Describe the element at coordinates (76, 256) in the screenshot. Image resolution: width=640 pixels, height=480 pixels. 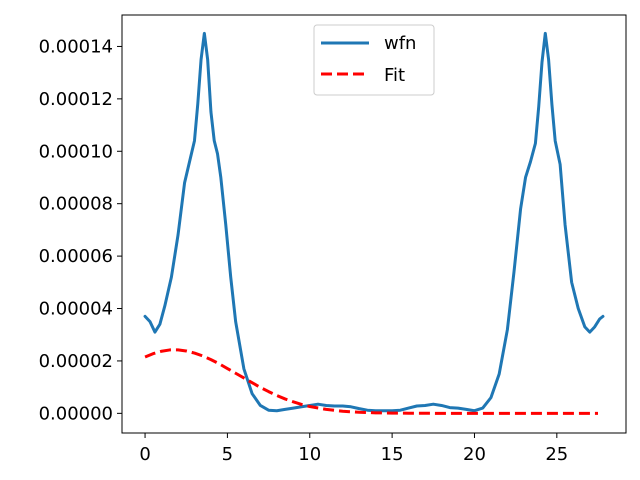
I see `y-tick-label: 0.00006` at that location.